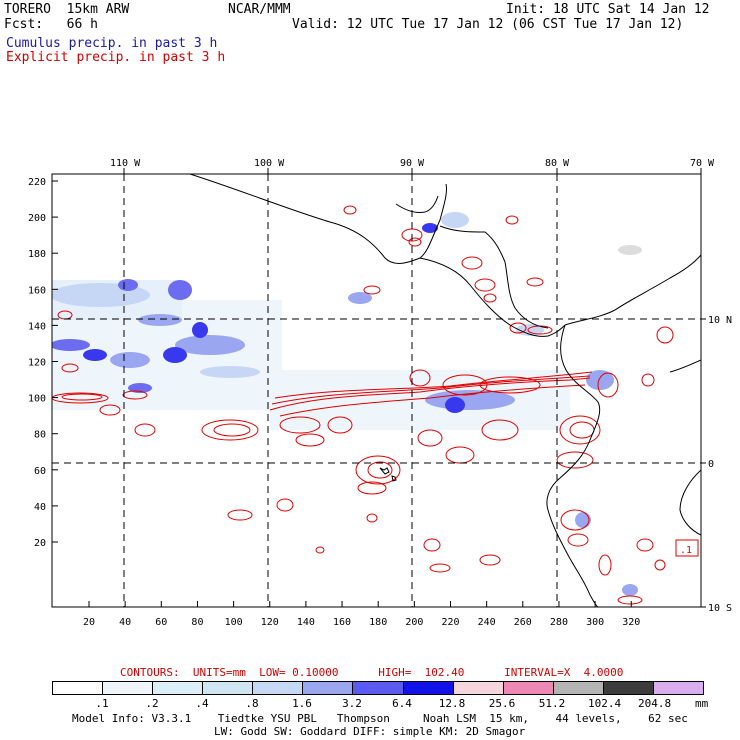 The height and width of the screenshot is (740, 740). Describe the element at coordinates (40, 507) in the screenshot. I see `y-tick-label: 40` at that location.